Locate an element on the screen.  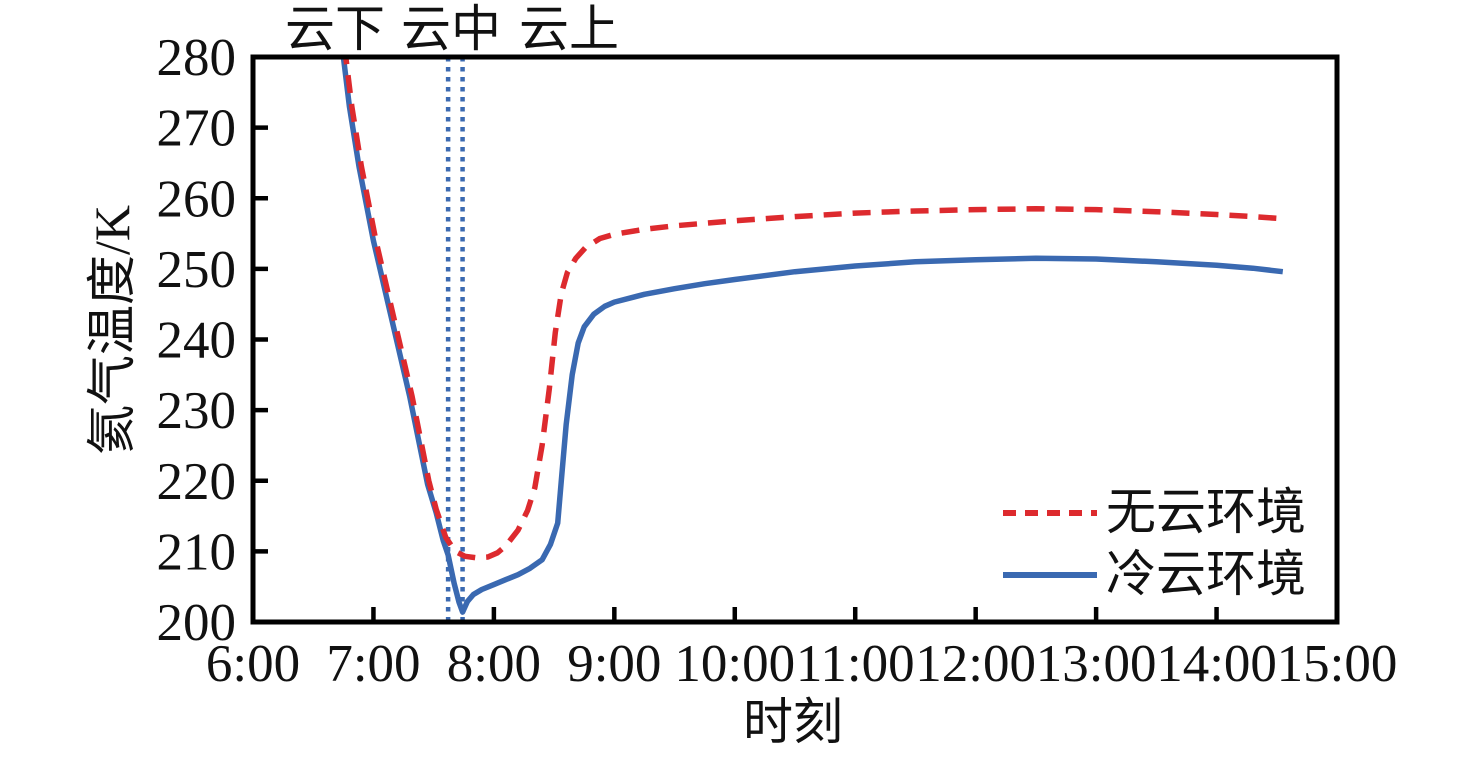
x-tick-label: 9:00 is located at coordinates (614, 664).